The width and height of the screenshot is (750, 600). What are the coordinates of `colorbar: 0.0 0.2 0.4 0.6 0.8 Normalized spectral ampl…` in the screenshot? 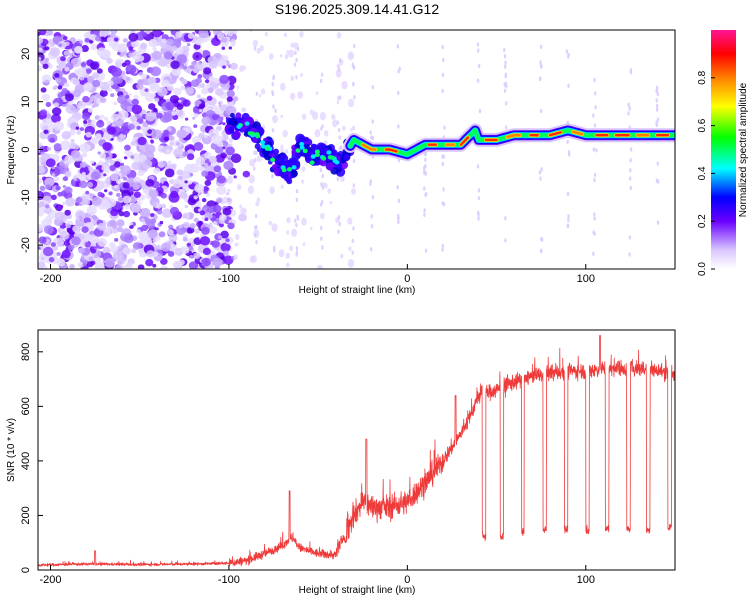 It's located at (723, 153).